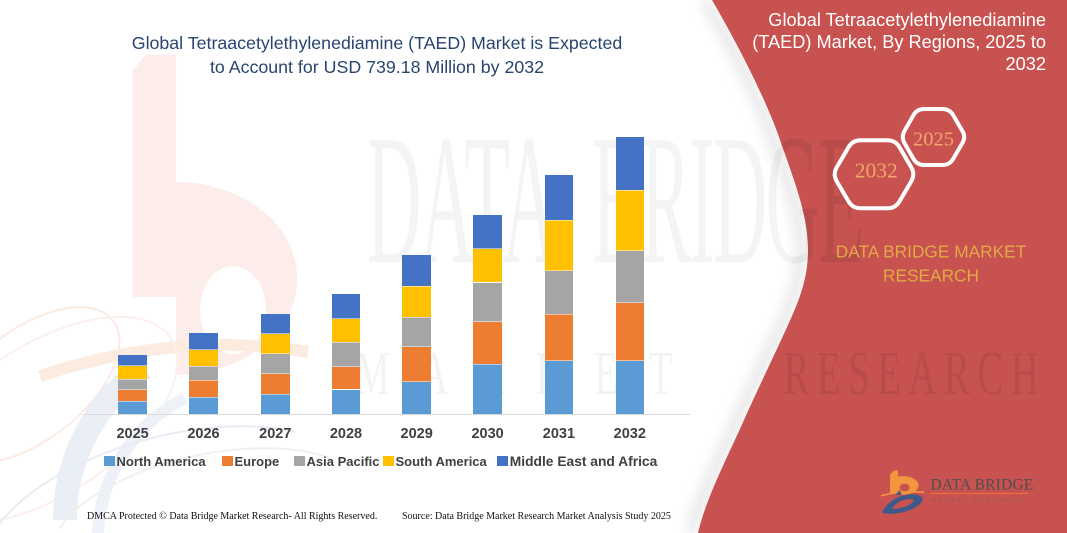 This screenshot has height=533, width=1067. I want to click on svg-text: DATA BRIDGE MARKET, so click(931, 252).